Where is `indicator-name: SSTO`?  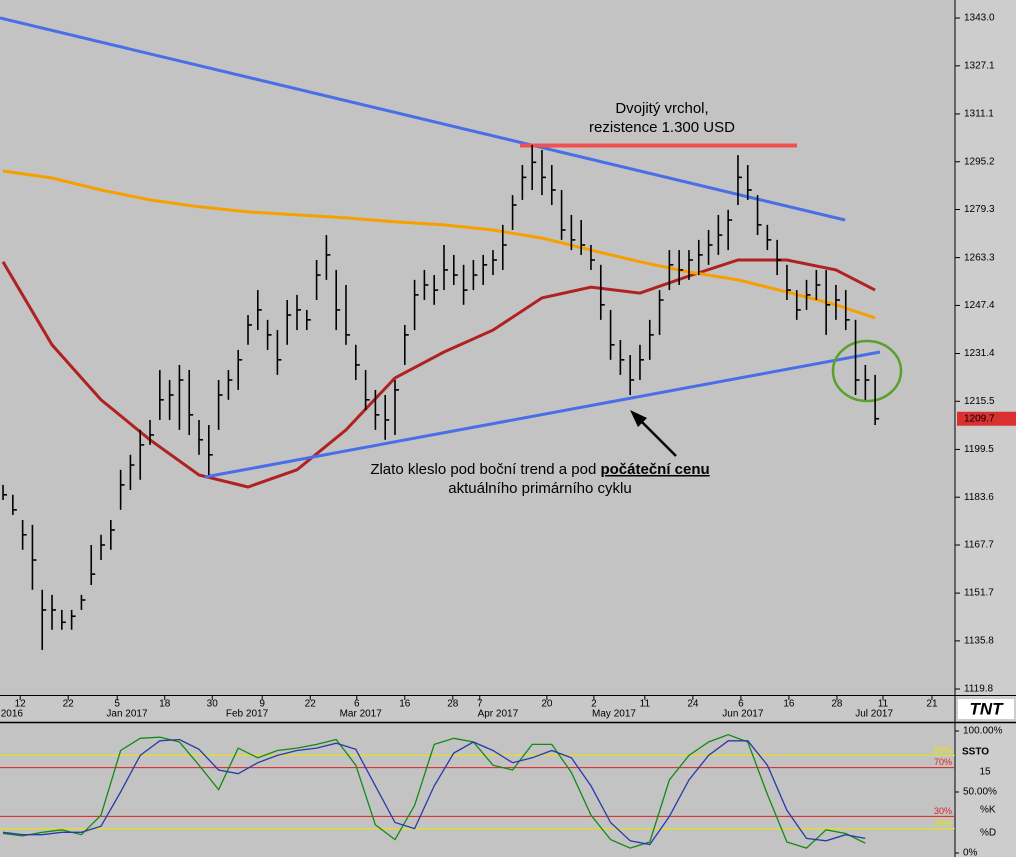
indicator-name: SSTO is located at coordinates (975, 752).